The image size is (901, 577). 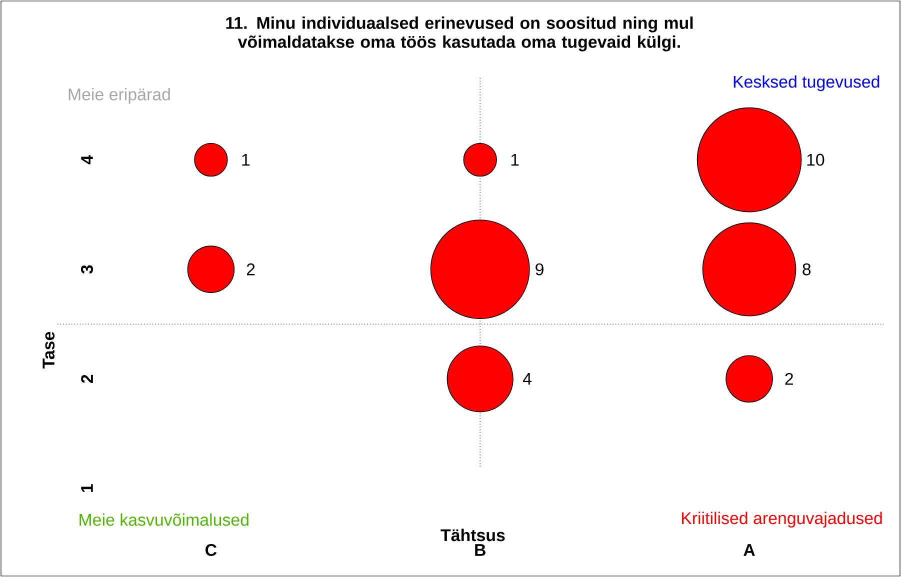 What do you see at coordinates (480, 550) in the screenshot?
I see `x-tick-label: B` at bounding box center [480, 550].